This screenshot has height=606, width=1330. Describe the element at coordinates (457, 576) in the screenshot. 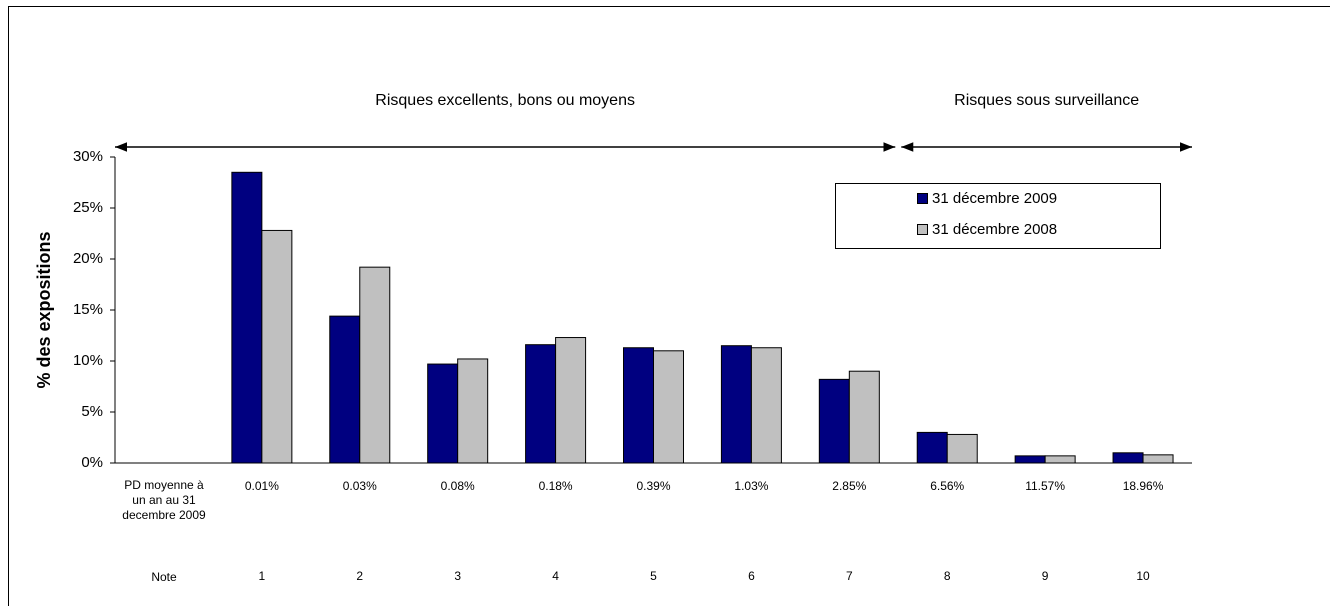

I see `x-tick-label: 3` at that location.